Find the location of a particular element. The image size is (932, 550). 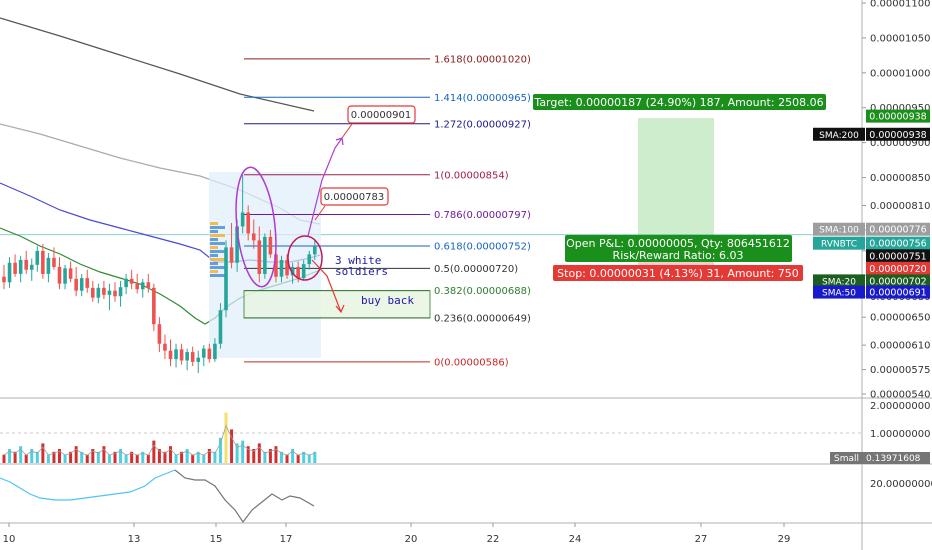

candles is located at coordinates (159, 274).